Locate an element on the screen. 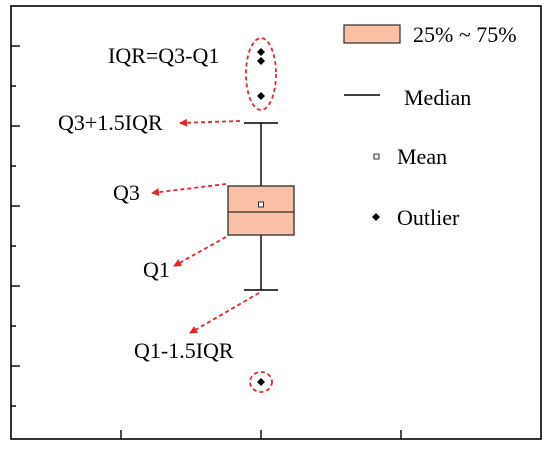  label-q3: Q3 is located at coordinates (126, 192).